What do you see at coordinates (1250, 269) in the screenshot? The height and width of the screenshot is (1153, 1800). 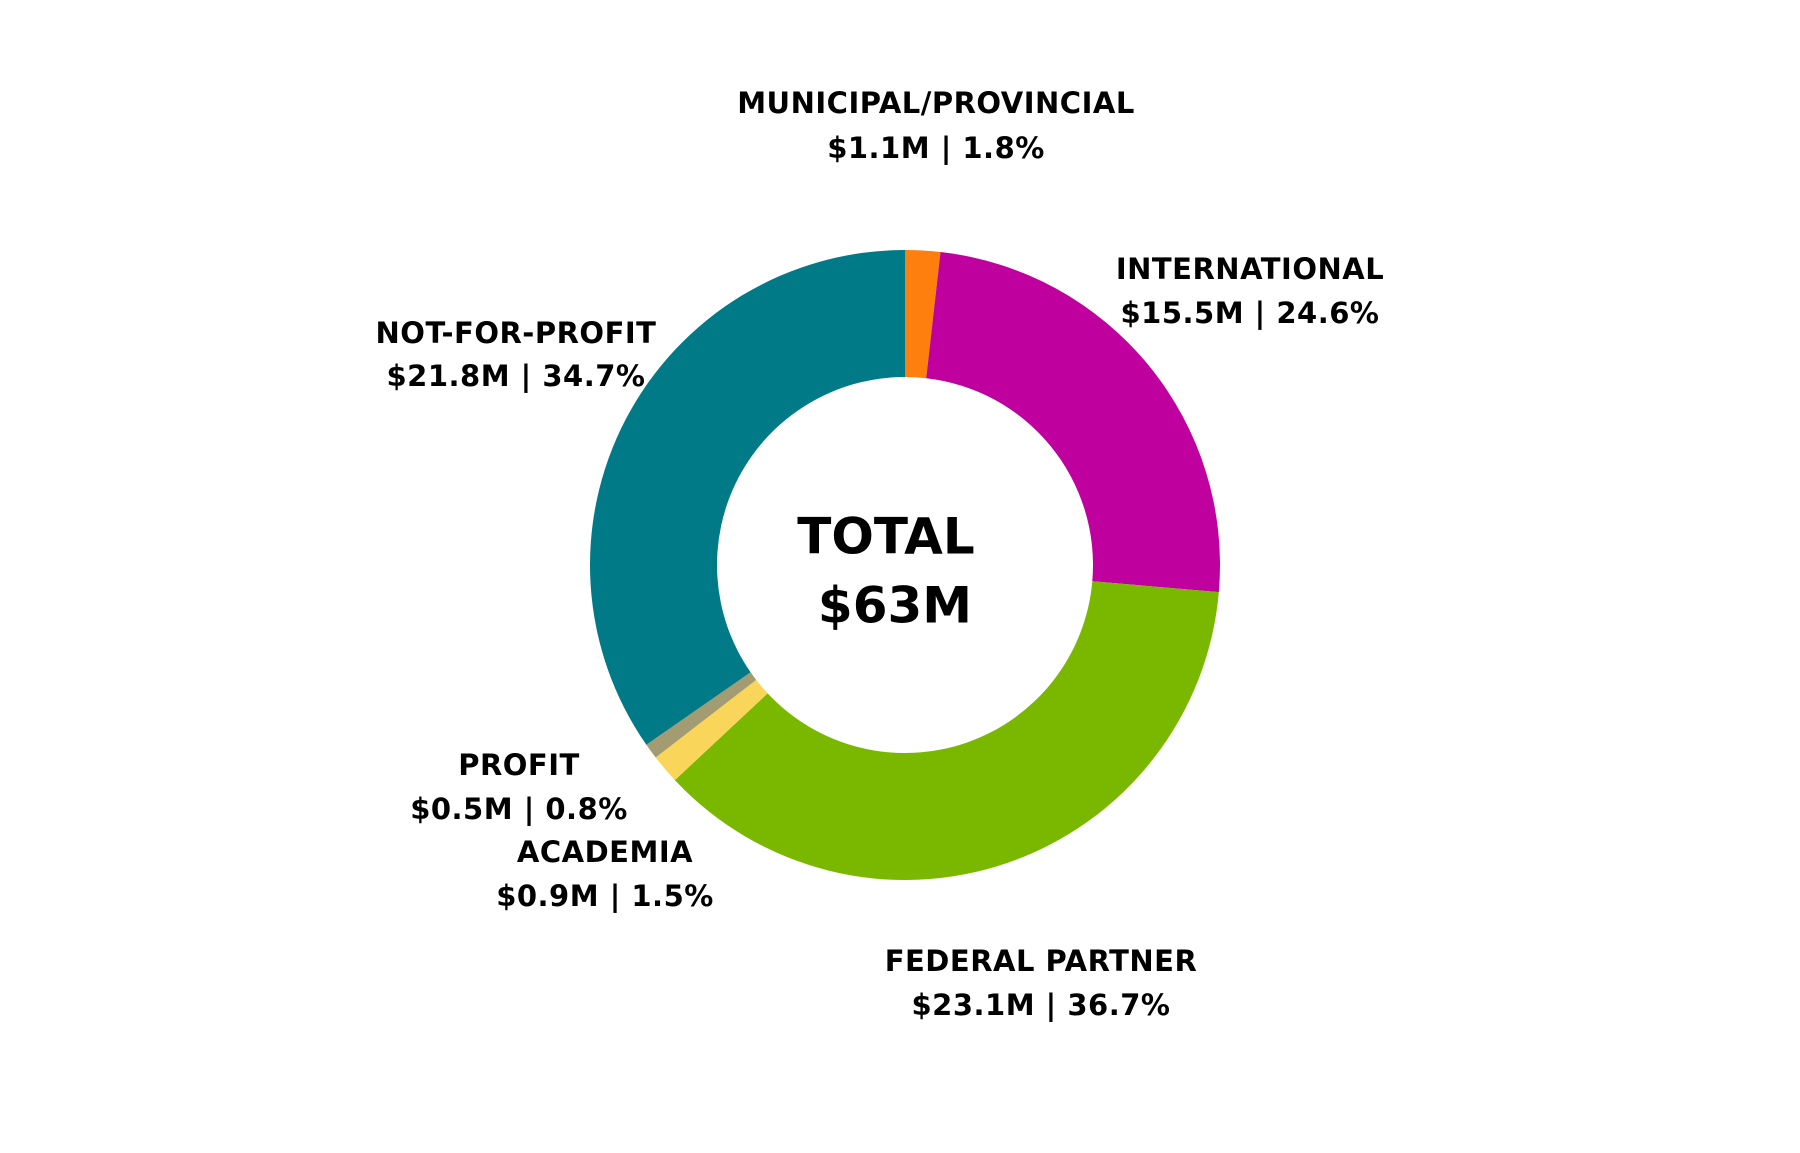 I see `slice-label: INTERNATIONAL` at bounding box center [1250, 269].